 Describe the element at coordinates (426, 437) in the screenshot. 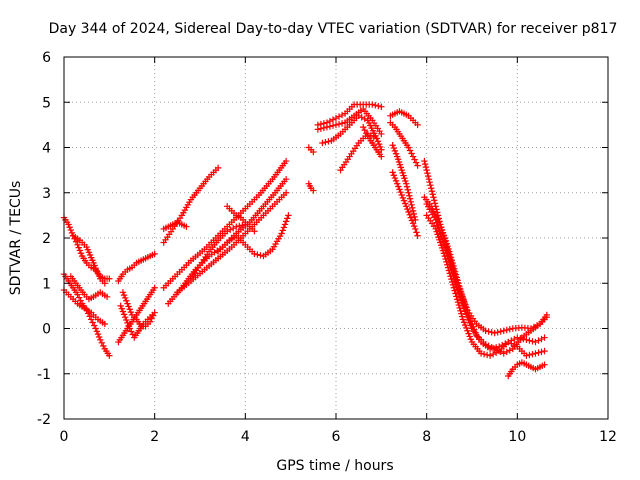

I see `x-tick-label: 8` at that location.